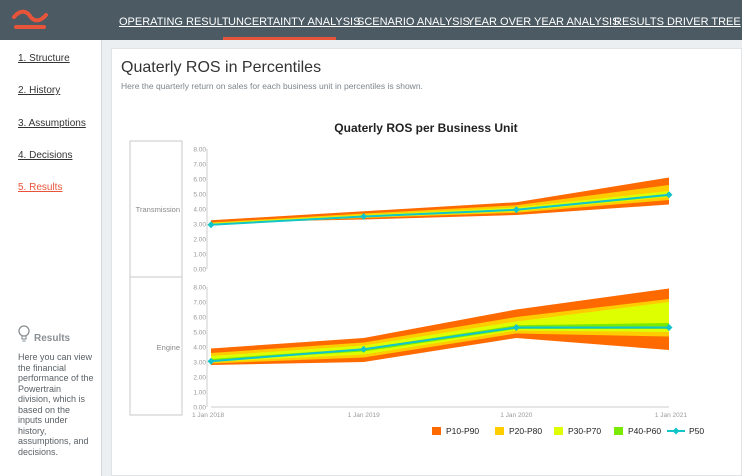  I want to click on legend-marker-p50, so click(676, 431).